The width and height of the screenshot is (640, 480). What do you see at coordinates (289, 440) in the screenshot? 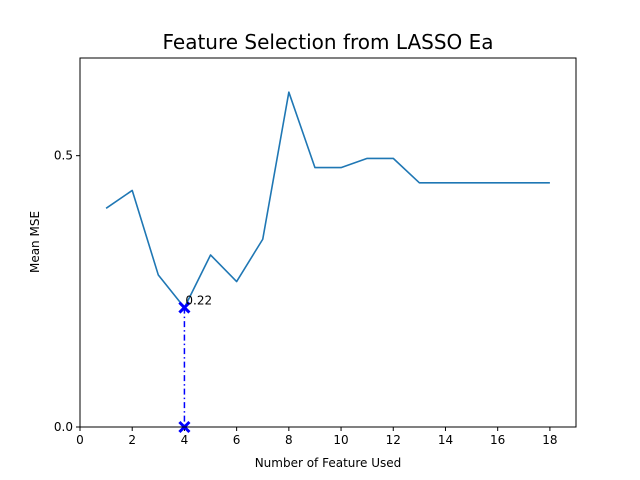
I see `x-tick-label: 8` at bounding box center [289, 440].